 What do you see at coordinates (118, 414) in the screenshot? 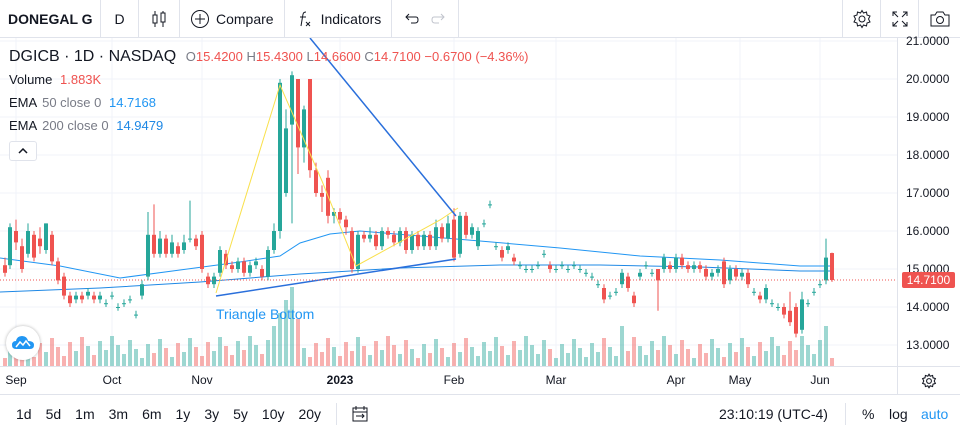
I see `range-3m: 3m` at bounding box center [118, 414].